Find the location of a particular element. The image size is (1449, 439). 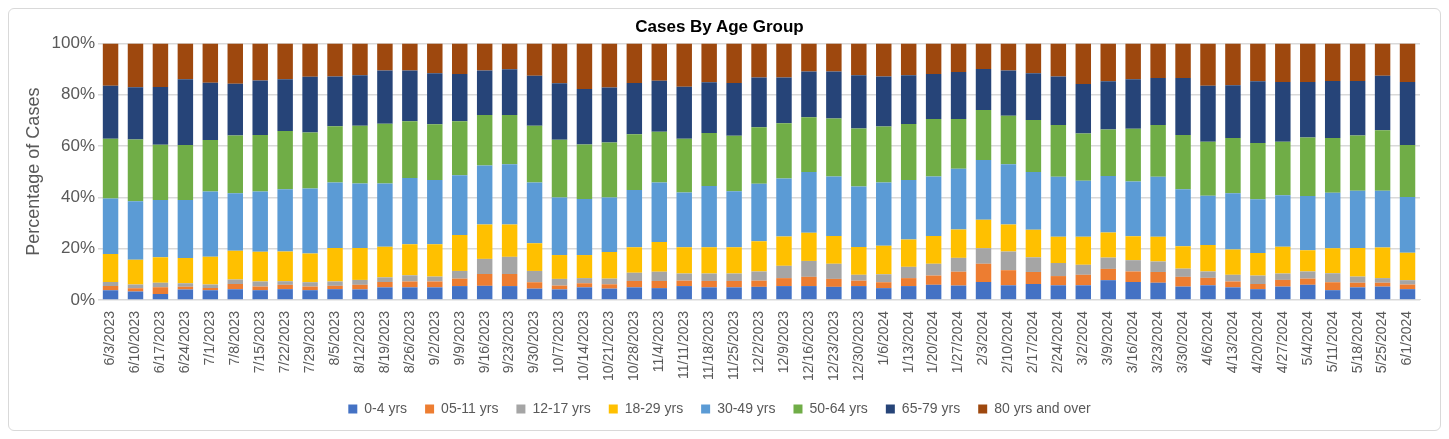

x-tick-label: 8/19/2023 is located at coordinates (383, 342).